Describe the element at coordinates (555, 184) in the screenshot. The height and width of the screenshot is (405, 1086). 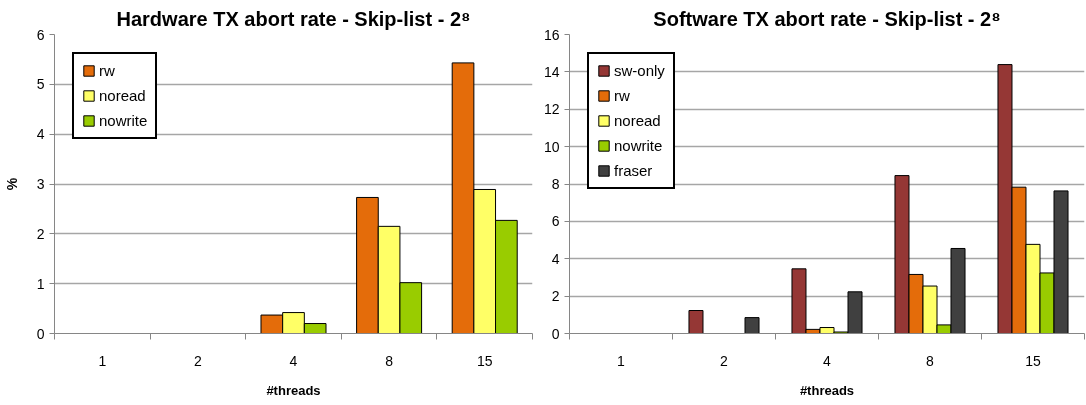
I see `y-tick-label: 8` at that location.